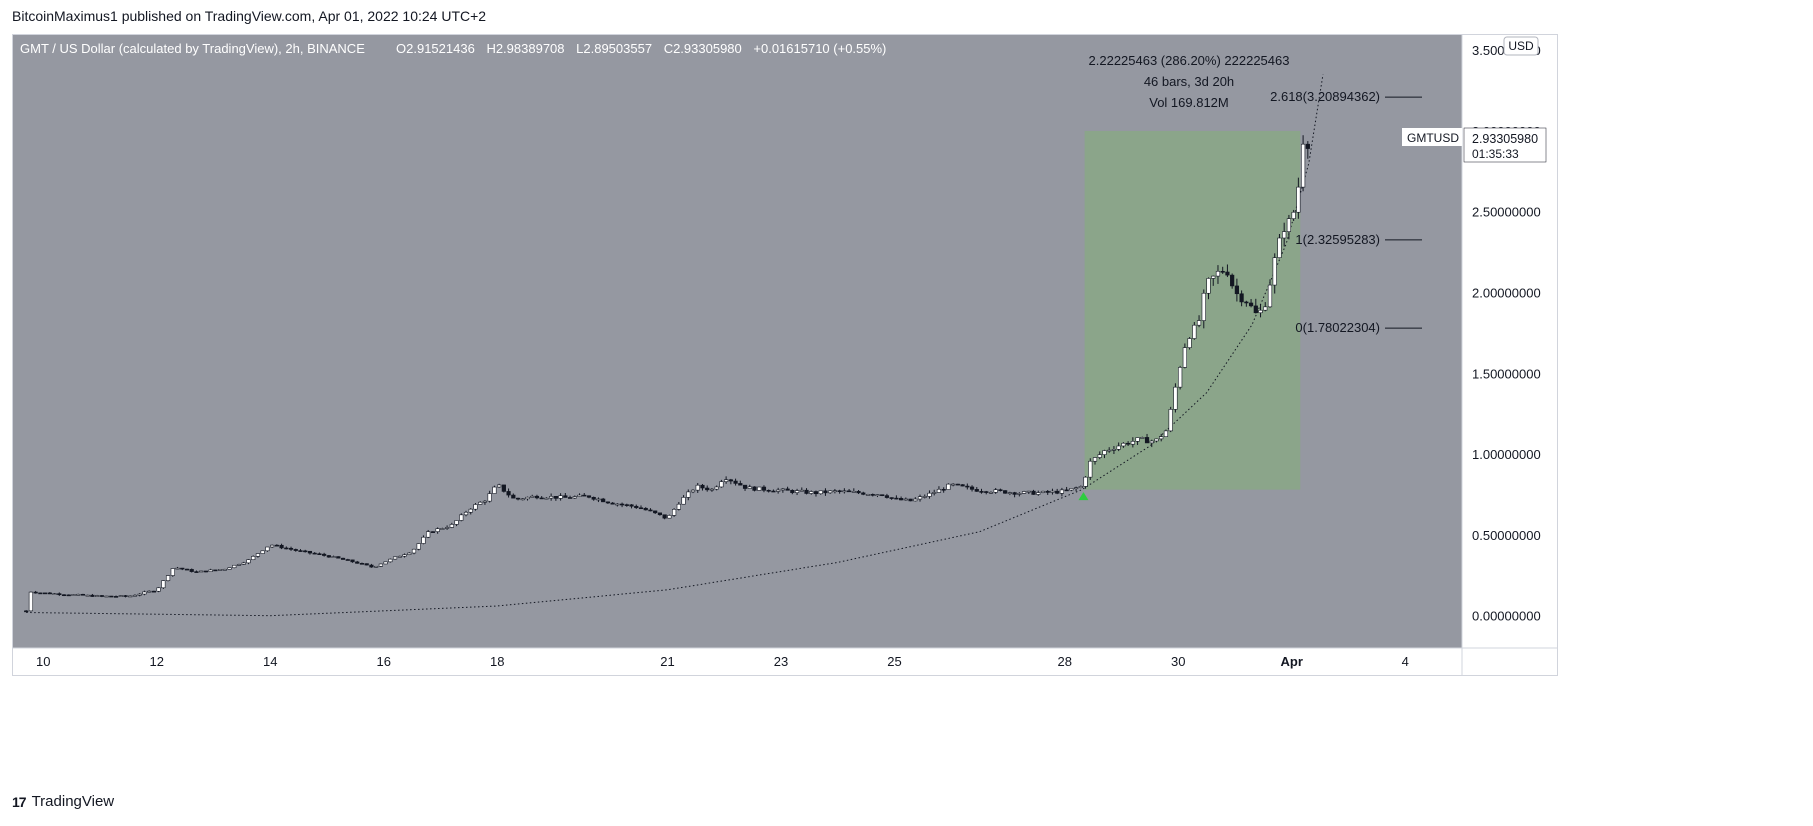  I want to click on price-tag-value: 2.93305980, so click(1505, 139).